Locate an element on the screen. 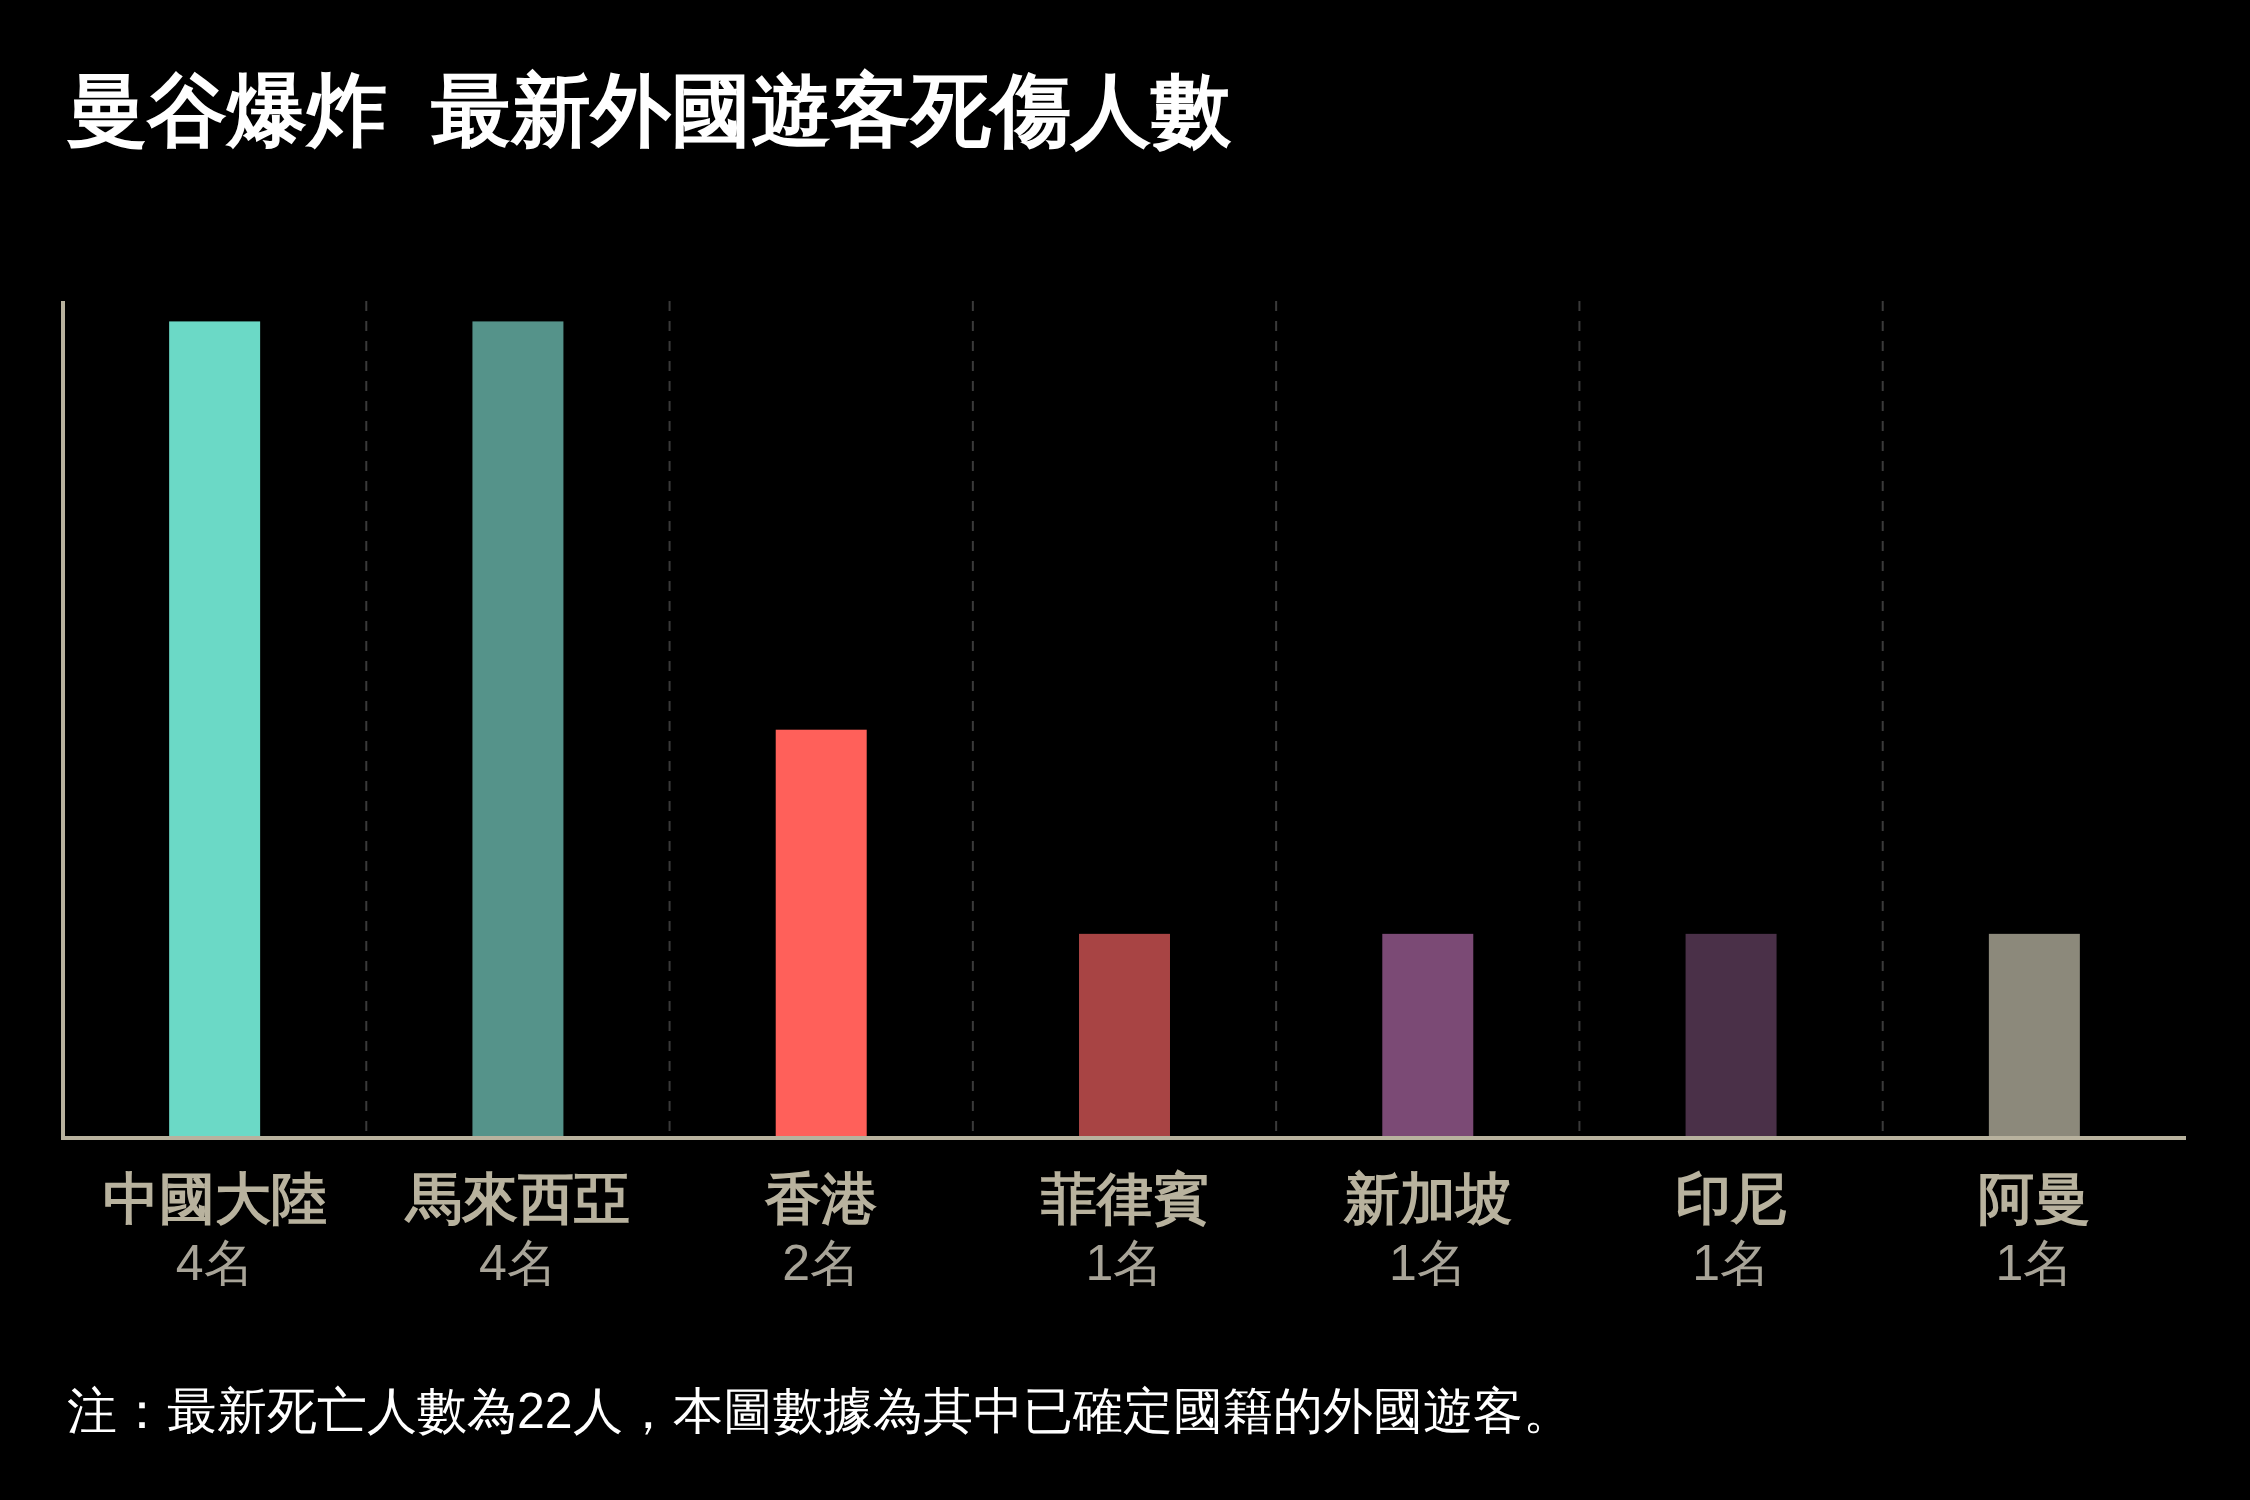 The image size is (2250, 1500). x-tick-label: 香港 is located at coordinates (821, 1198).